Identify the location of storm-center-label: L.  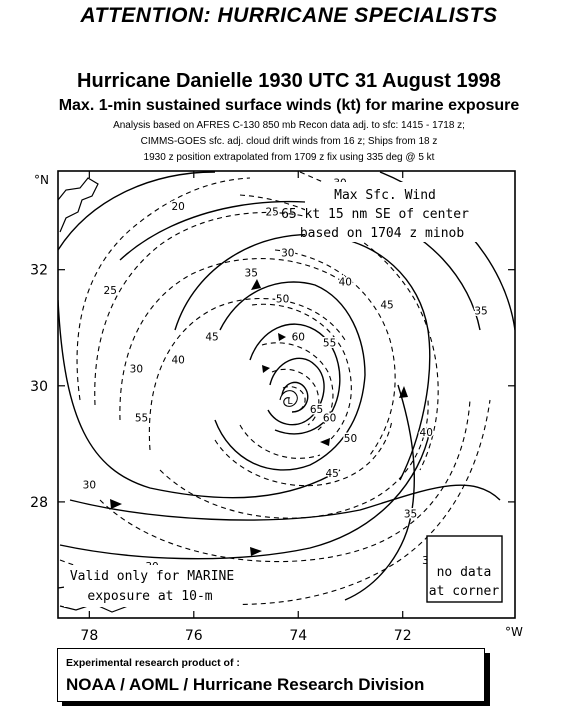
(289, 402).